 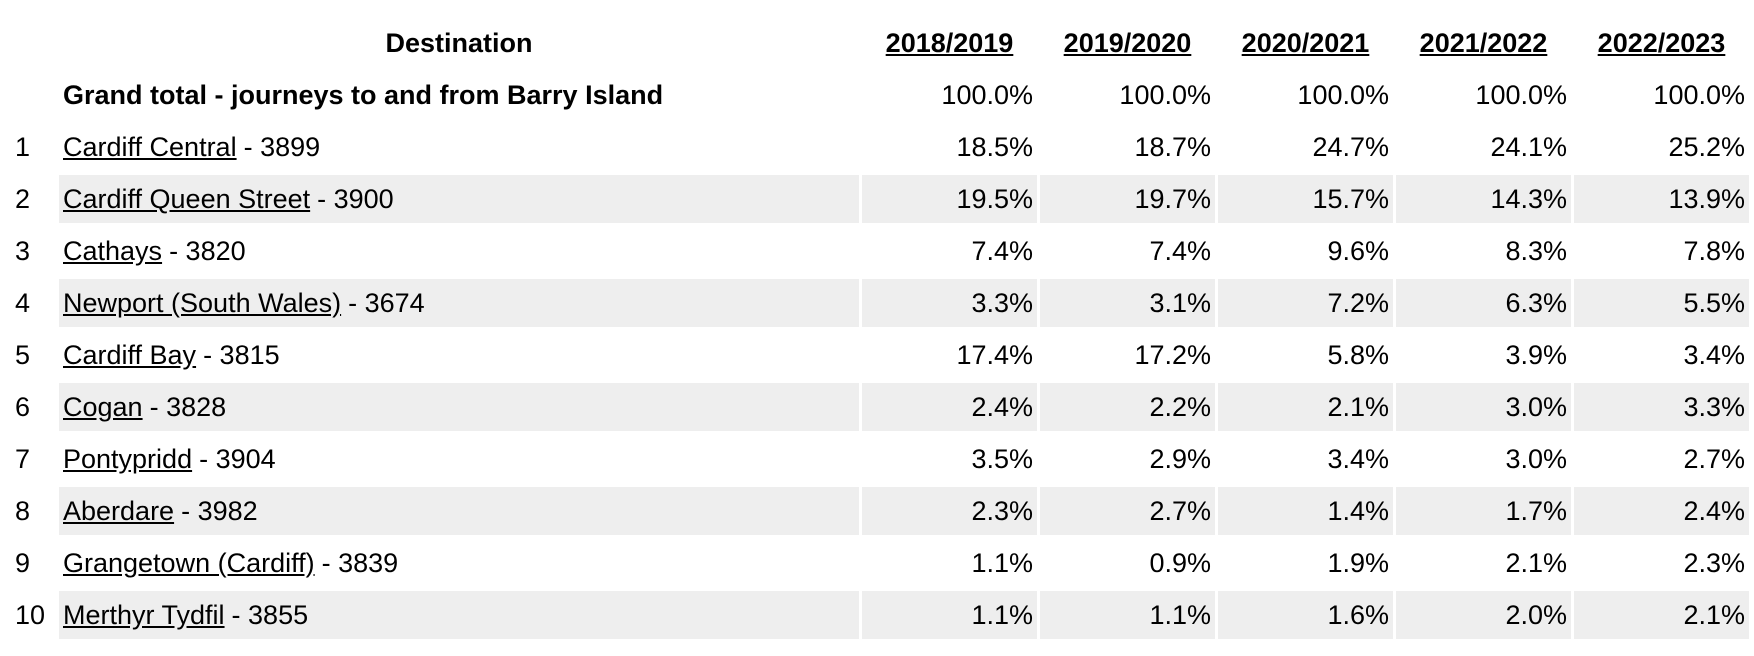 What do you see at coordinates (1714, 458) in the screenshot?
I see `value-cell: 2.7%` at bounding box center [1714, 458].